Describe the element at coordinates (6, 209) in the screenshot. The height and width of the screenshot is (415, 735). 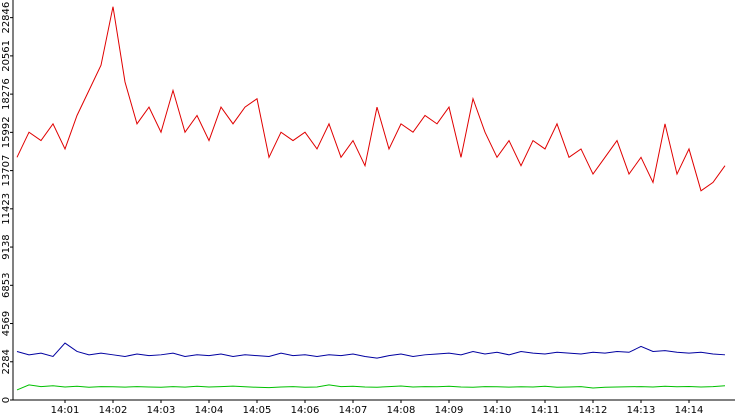
I see `y-tick-label: 11423` at that location.